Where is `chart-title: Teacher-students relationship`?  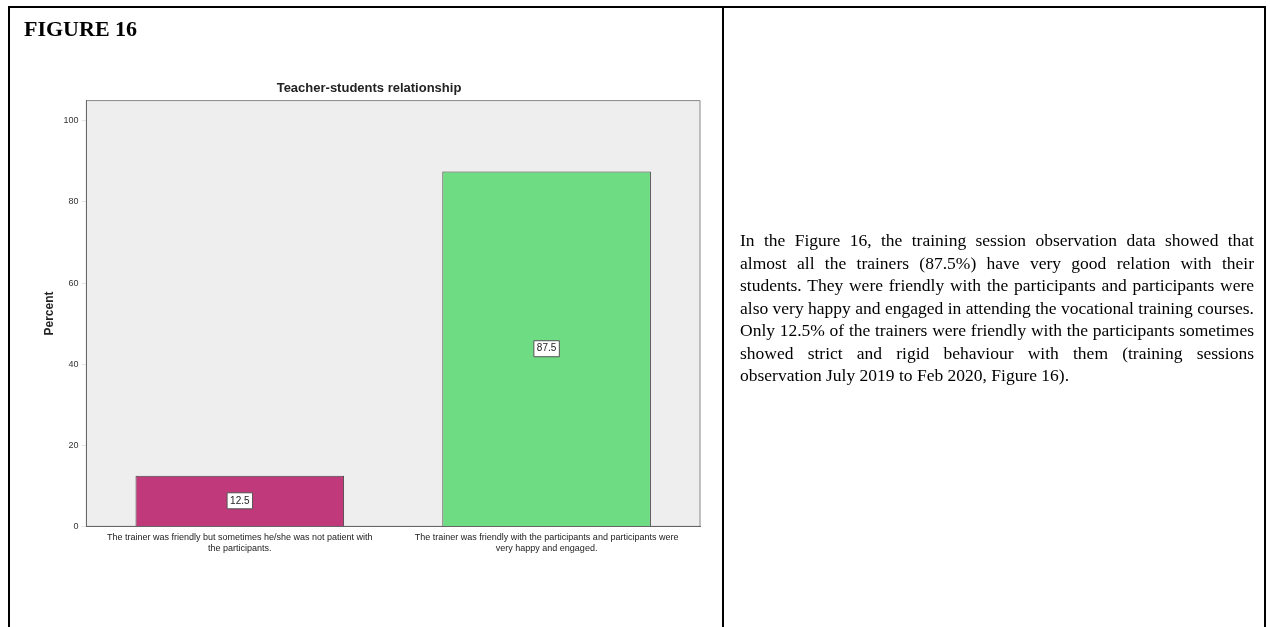 chart-title: Teacher-students relationship is located at coordinates (369, 88).